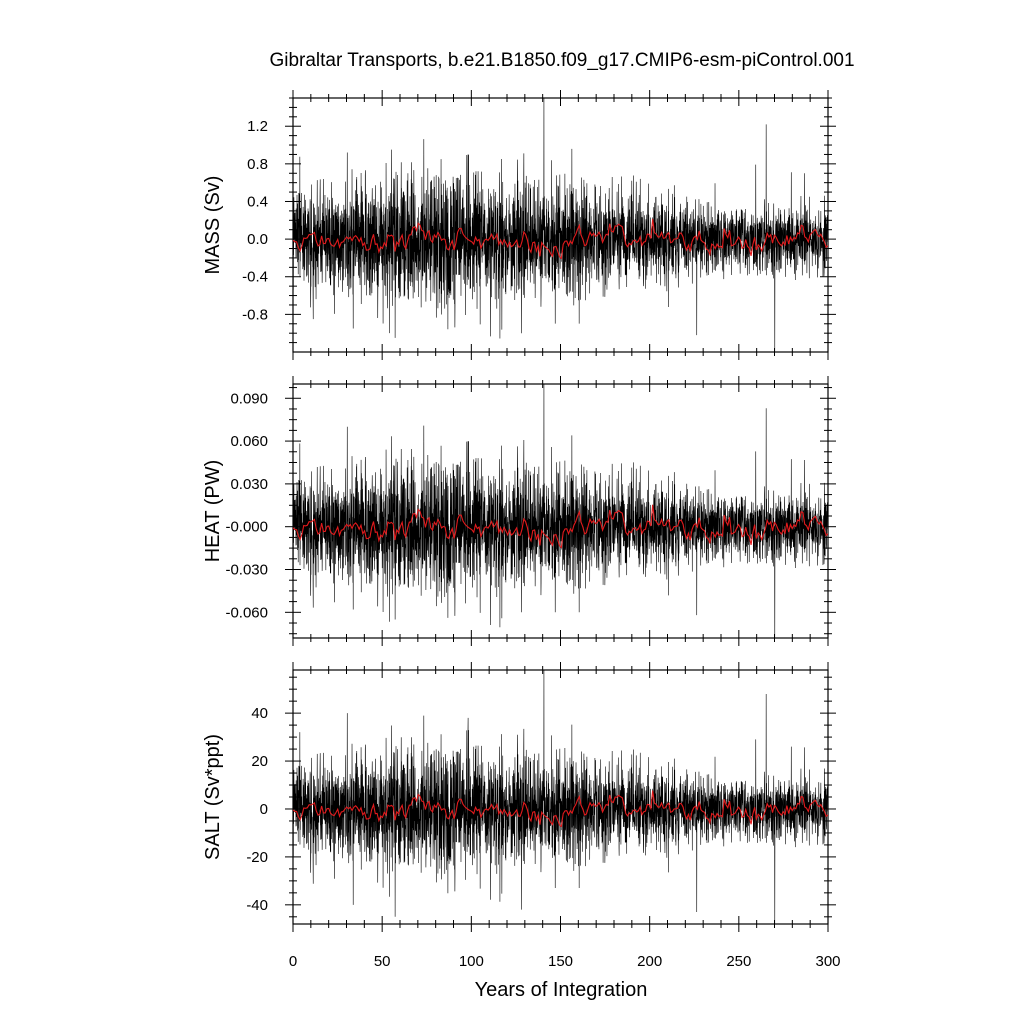  Describe the element at coordinates (255, 277) in the screenshot. I see `y-tick-label: -0.4` at that location.